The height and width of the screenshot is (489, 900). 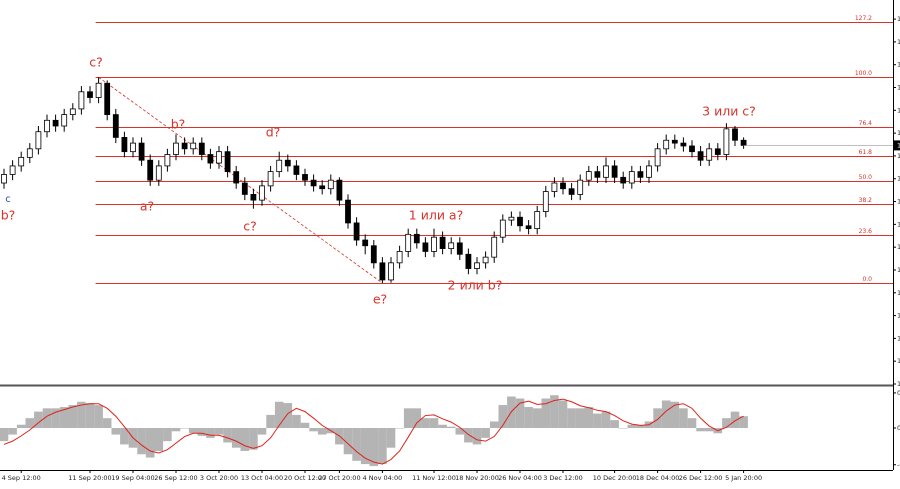 I want to click on fib-label: 127.2, so click(x=863, y=18).